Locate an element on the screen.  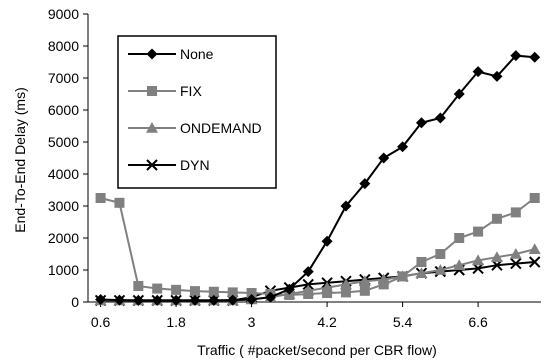
legend: None FIX ONDEMAND DYN is located at coordinates (197, 112).